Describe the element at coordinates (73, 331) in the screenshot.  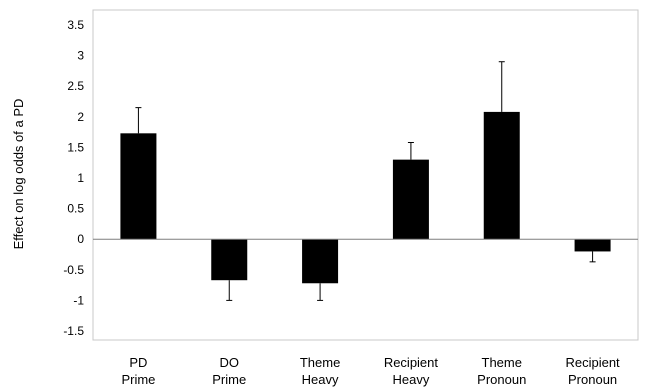
I see `y-tick-label: -1.5` at that location.